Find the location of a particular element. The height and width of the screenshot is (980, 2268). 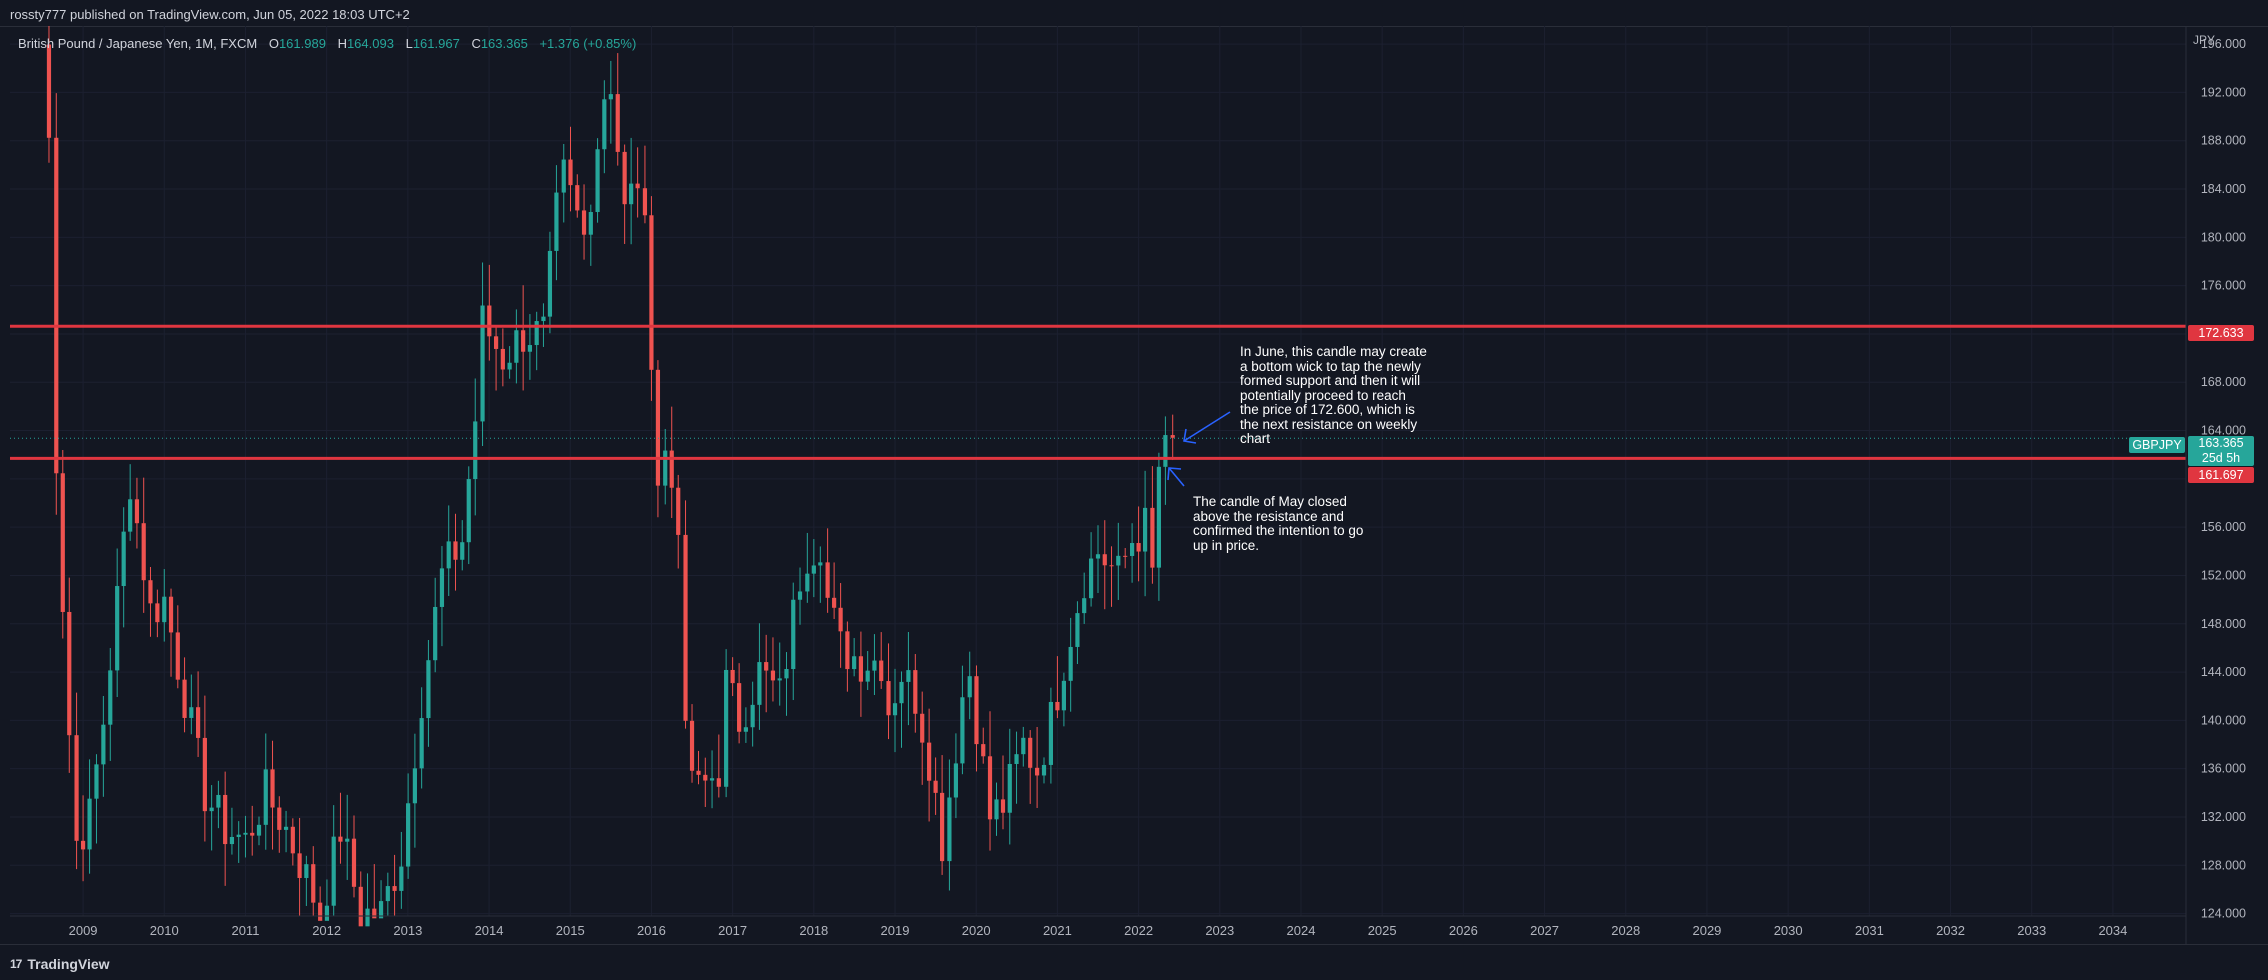

currency-label: JPY is located at coordinates (2204, 40).